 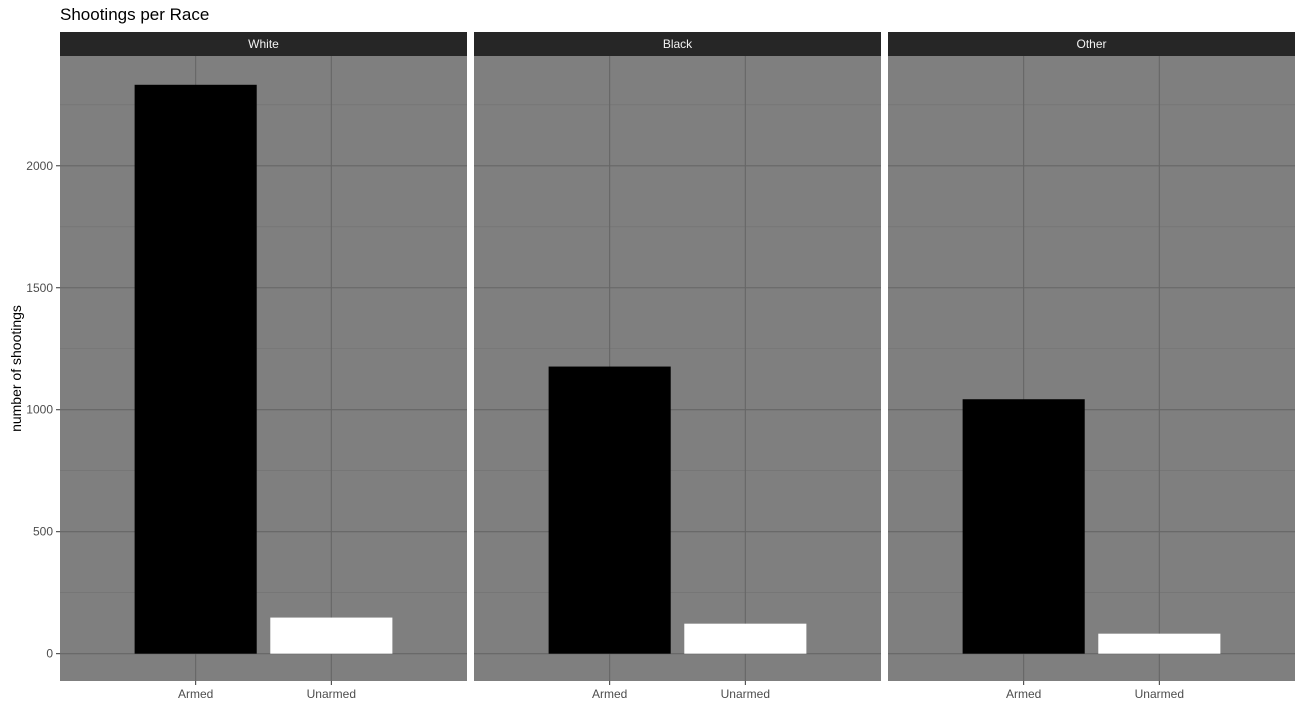 I want to click on y-tick-label: 1000, so click(x=39, y=410).